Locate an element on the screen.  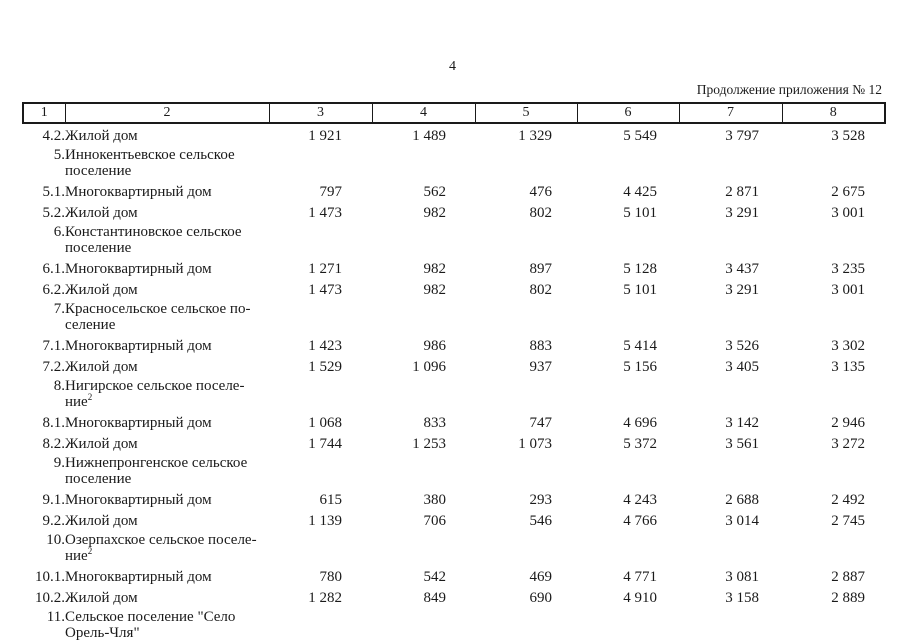
page-number: 4 is located at coordinates (452, 66).